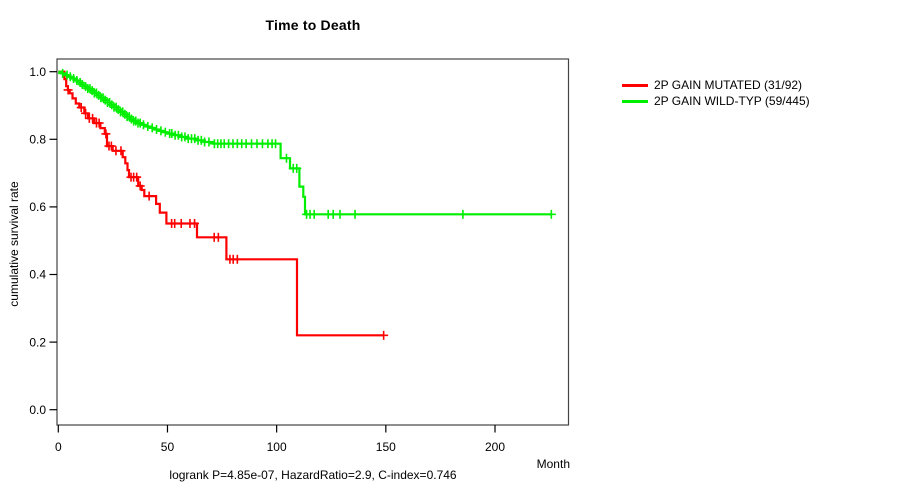 This screenshot has height=500, width=900. What do you see at coordinates (728, 85) in the screenshot?
I see `legend-label-mutated: 2P GAIN MUTATED (31/92)` at bounding box center [728, 85].